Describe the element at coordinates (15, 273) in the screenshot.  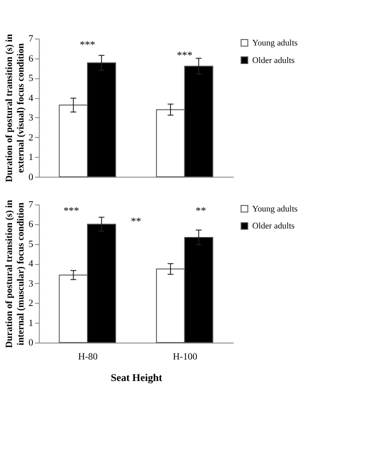
I see `y-axis-title: Duration of postural transition (s) in internal (muscular) focus condition` at that location.